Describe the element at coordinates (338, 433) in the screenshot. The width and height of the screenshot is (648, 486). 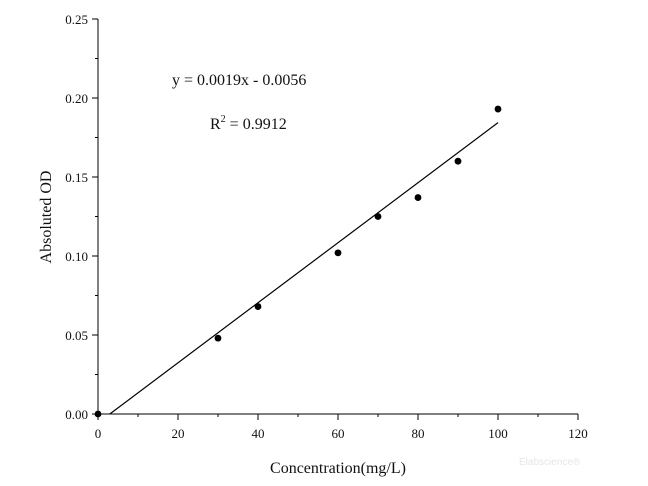
I see `x-tick-label: 60` at that location.